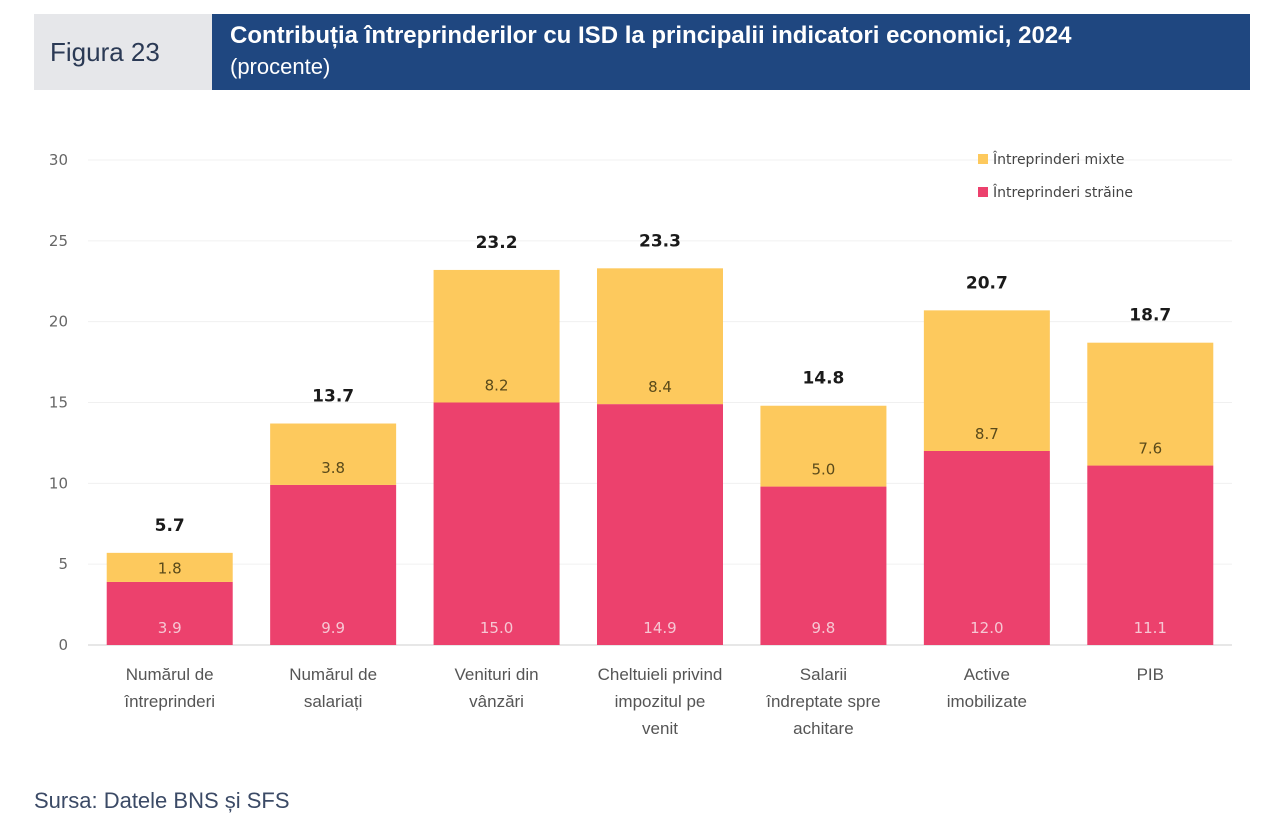  What do you see at coordinates (280, 66) in the screenshot?
I see `chart-subtitle: (procente)` at bounding box center [280, 66].